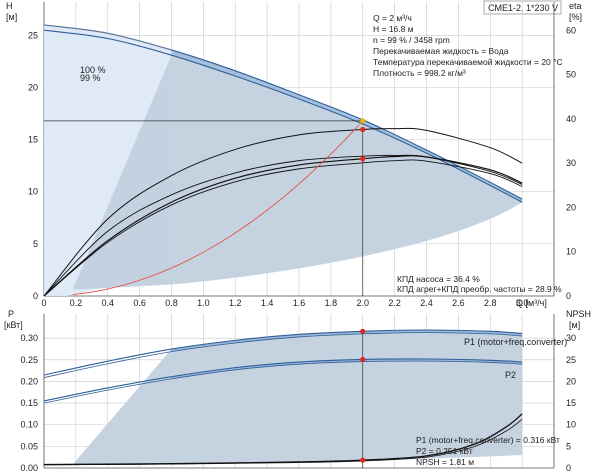  I want to click on p1-marker, so click(363, 331).